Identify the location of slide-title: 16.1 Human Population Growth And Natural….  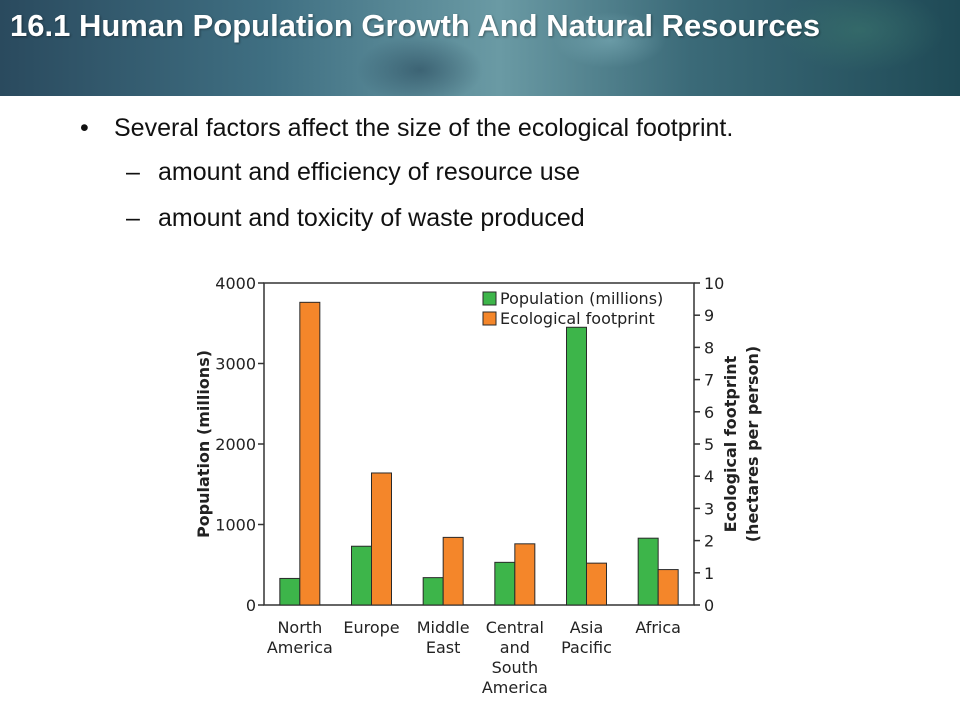
(415, 25).